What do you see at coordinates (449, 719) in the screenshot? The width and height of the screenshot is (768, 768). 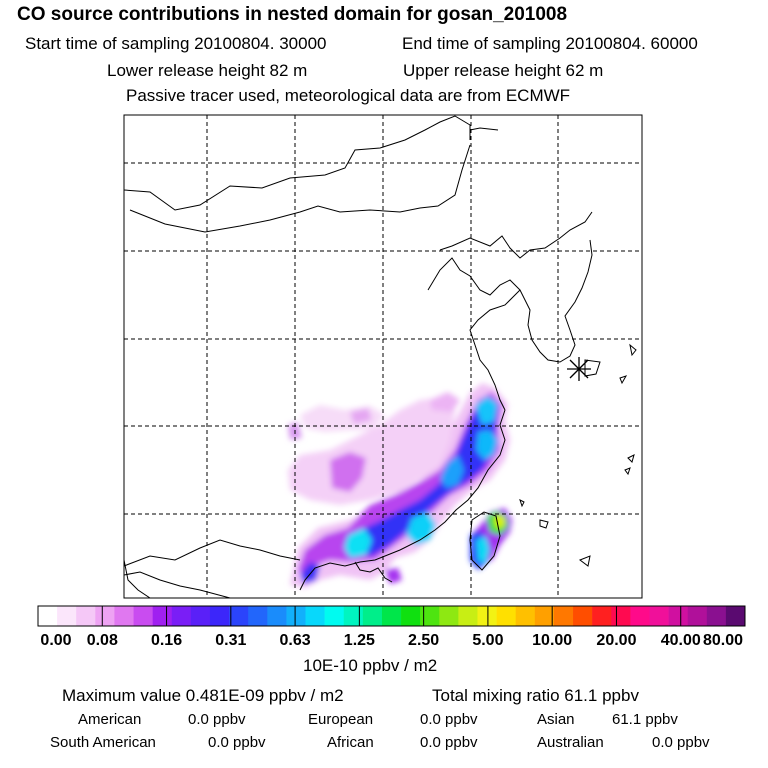 I see `european-value: 0.0 ppbv` at bounding box center [449, 719].